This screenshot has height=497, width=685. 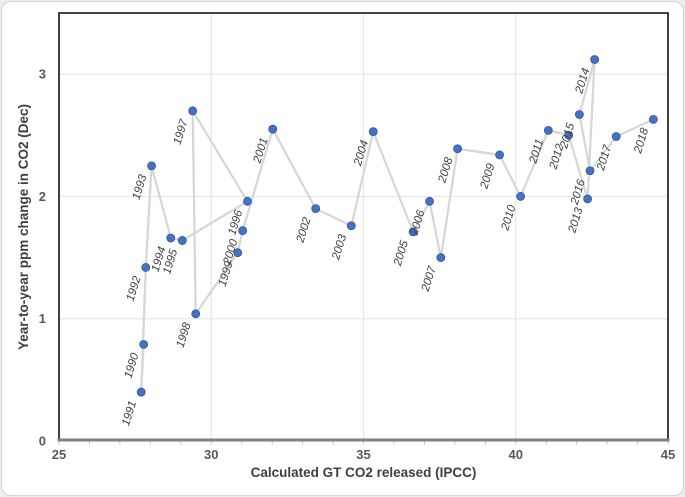 I want to click on point-label: 2018, so click(x=641, y=141).